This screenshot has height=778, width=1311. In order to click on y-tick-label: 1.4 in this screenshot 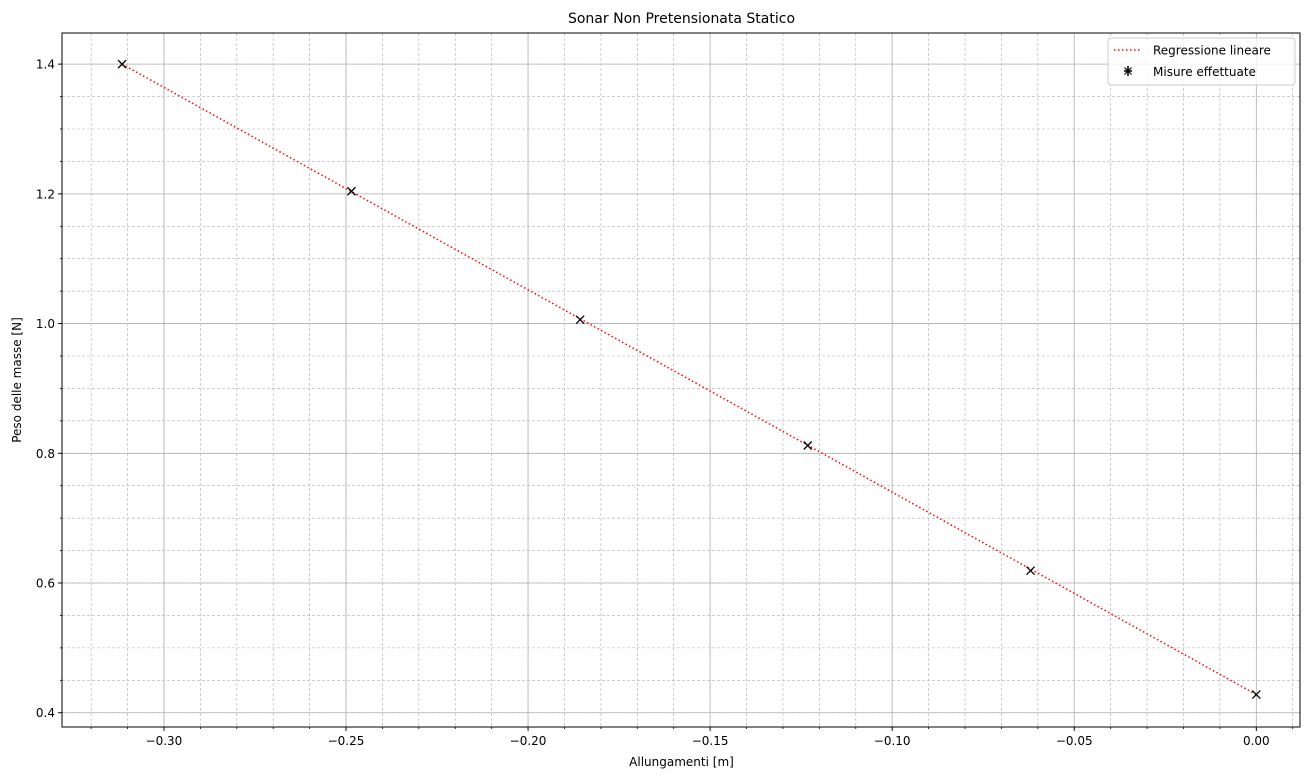, I will do `click(45, 65)`.